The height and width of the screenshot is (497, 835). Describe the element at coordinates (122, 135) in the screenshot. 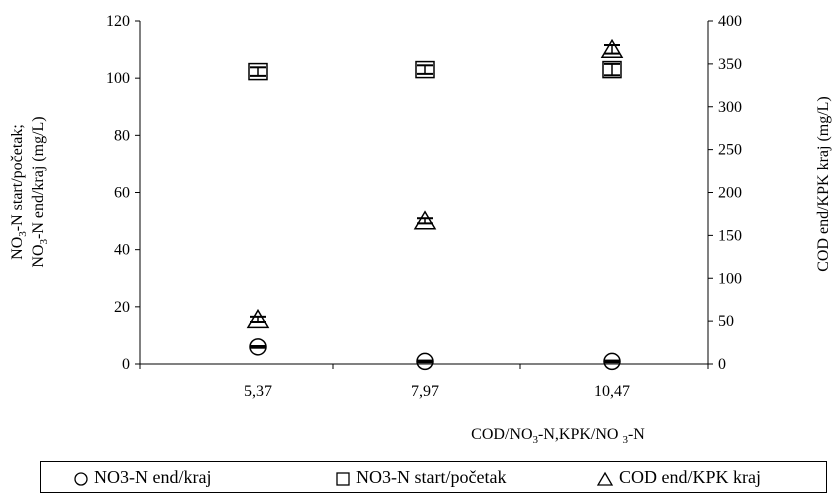

I see `left-y-tick-label: 80` at that location.